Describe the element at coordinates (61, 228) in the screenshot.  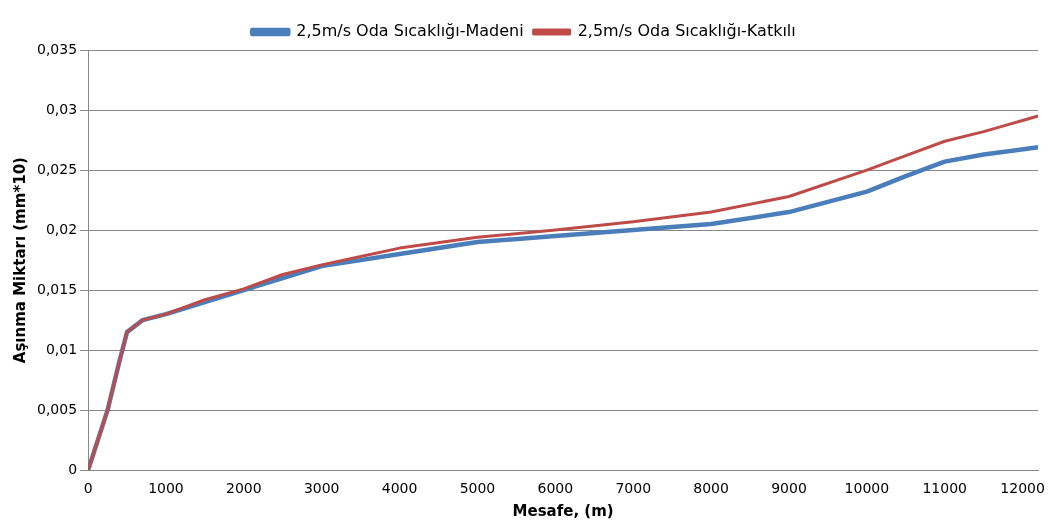
I see `y-tick-label: 0,02` at that location.